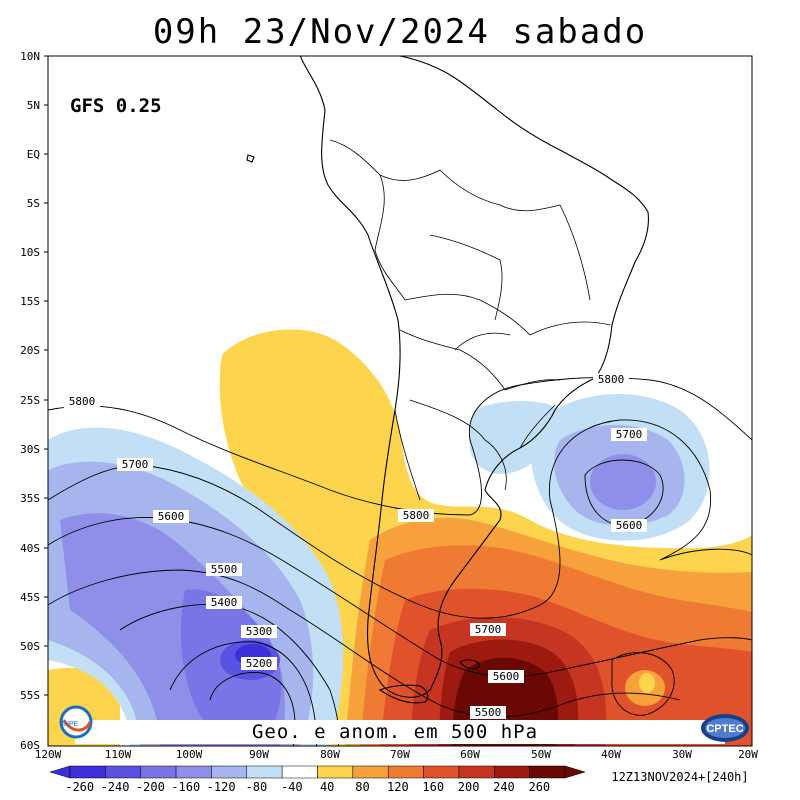 This screenshot has height=800, width=800. What do you see at coordinates (250, 158) in the screenshot?
I see `galapagos` at bounding box center [250, 158].